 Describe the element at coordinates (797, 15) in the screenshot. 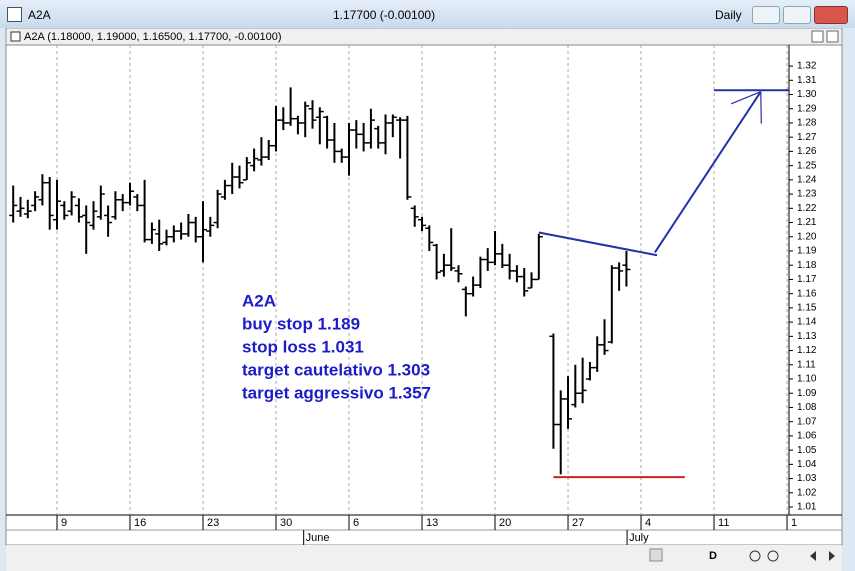

I see `maximize-button` at that location.